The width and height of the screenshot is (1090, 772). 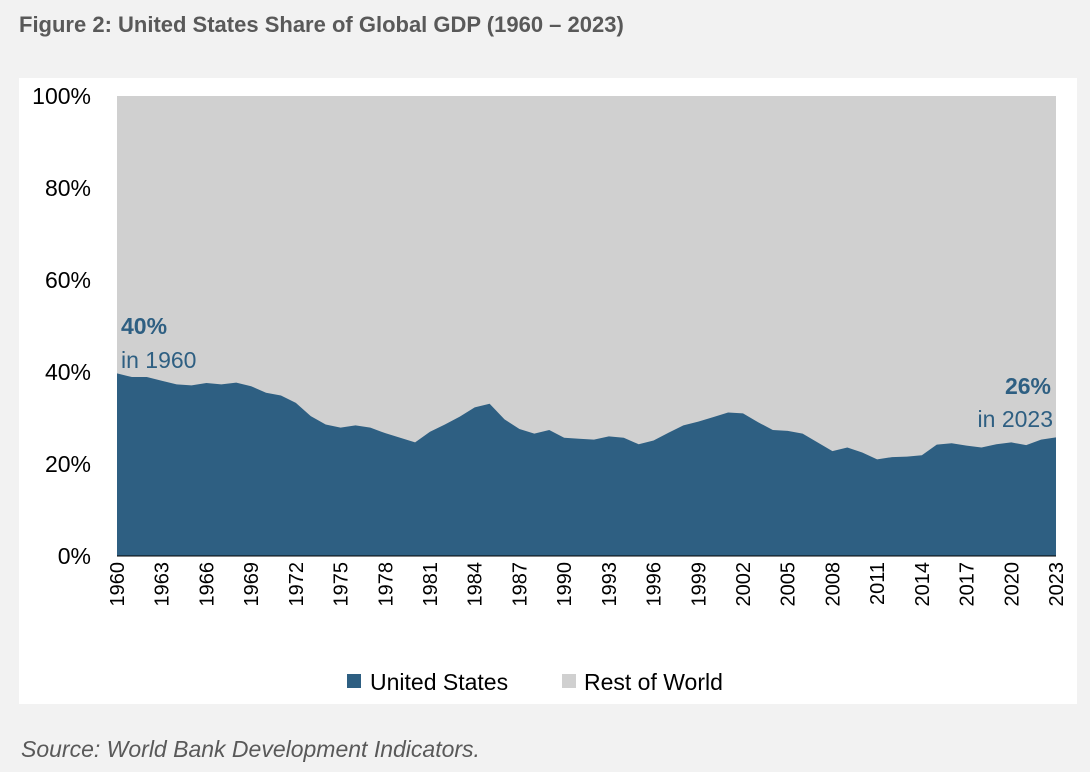 I want to click on x-tick-label: 2011, so click(x=878, y=583).